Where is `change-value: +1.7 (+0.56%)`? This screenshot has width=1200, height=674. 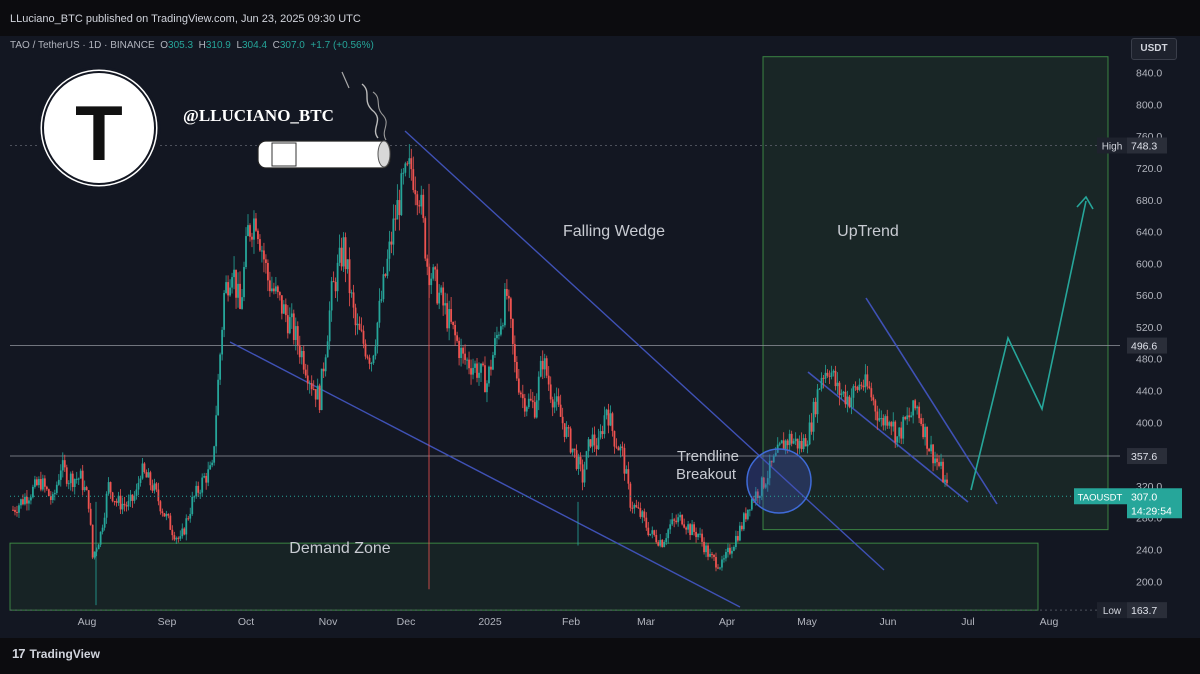
change-value: +1.7 (+0.56%) is located at coordinates (342, 45).